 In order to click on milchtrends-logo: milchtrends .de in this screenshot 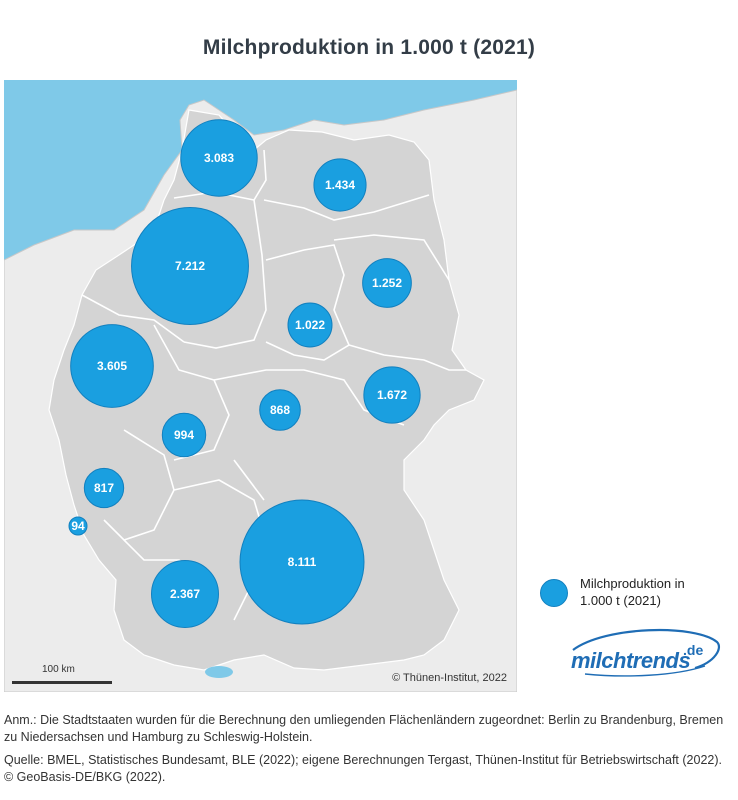, I will do `click(645, 653)`.